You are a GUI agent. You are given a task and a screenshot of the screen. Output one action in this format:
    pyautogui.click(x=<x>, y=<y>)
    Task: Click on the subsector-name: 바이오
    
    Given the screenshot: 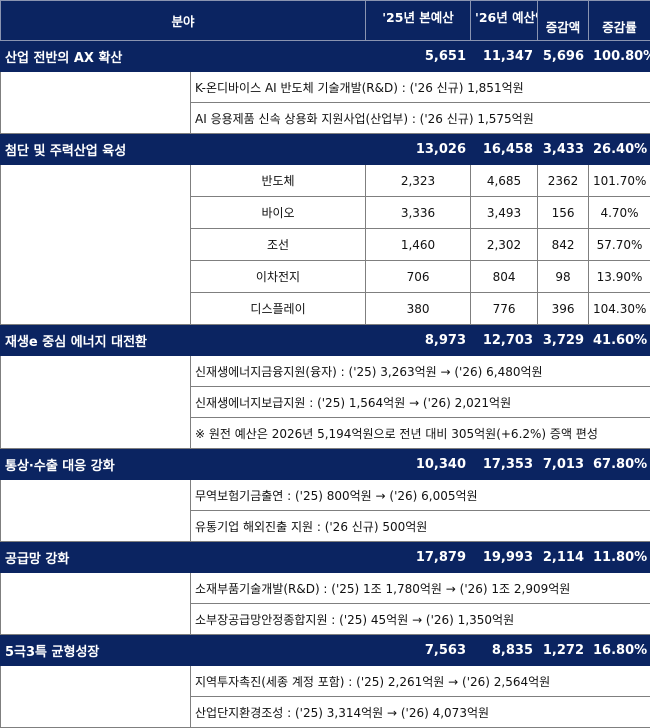 What is the action you would take?
    pyautogui.click(x=278, y=213)
    